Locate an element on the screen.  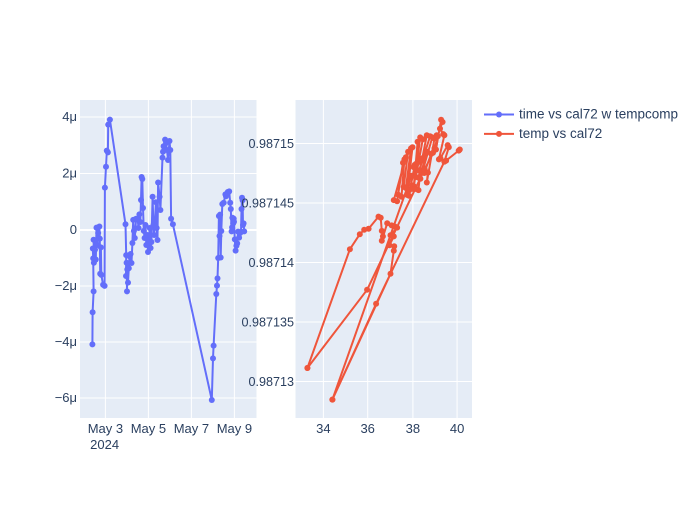
svg-text: 34 is located at coordinates (323, 428).